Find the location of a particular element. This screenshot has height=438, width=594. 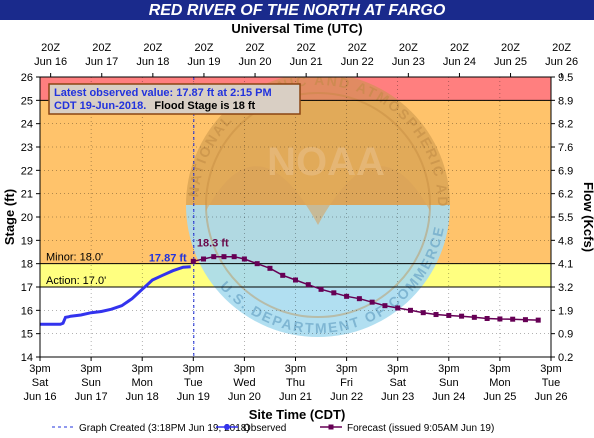

annotation-1: 18.3 ft is located at coordinates (213, 244).